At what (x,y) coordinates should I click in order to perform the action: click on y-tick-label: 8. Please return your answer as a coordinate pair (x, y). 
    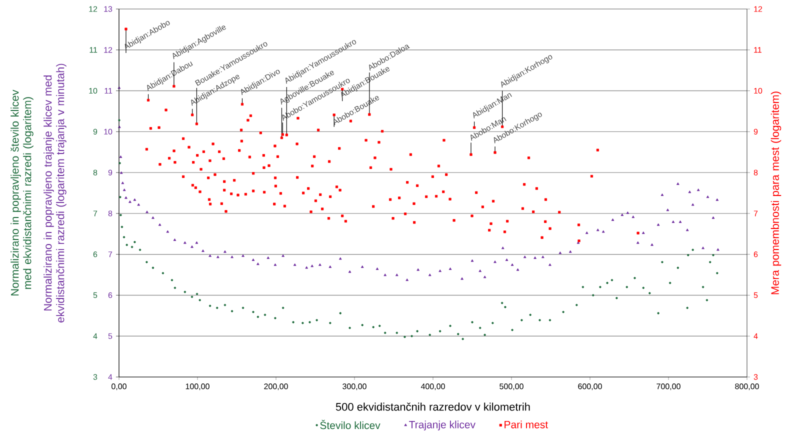
    Looking at the image, I should click on (110, 213).